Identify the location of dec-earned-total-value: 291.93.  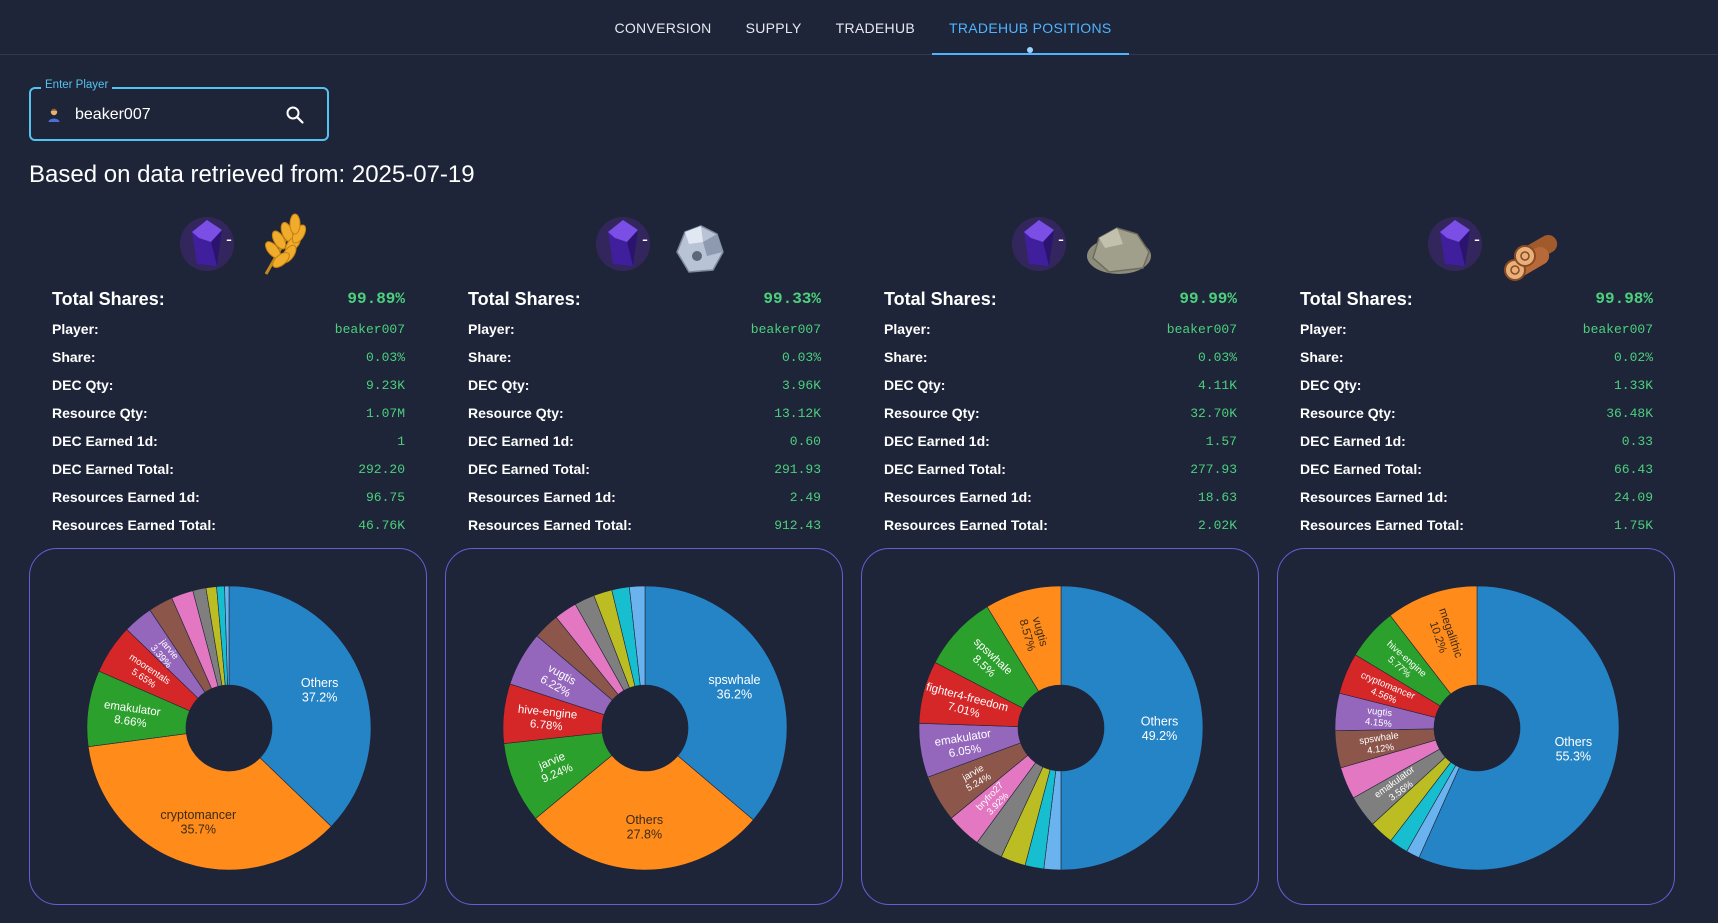
(797, 469).